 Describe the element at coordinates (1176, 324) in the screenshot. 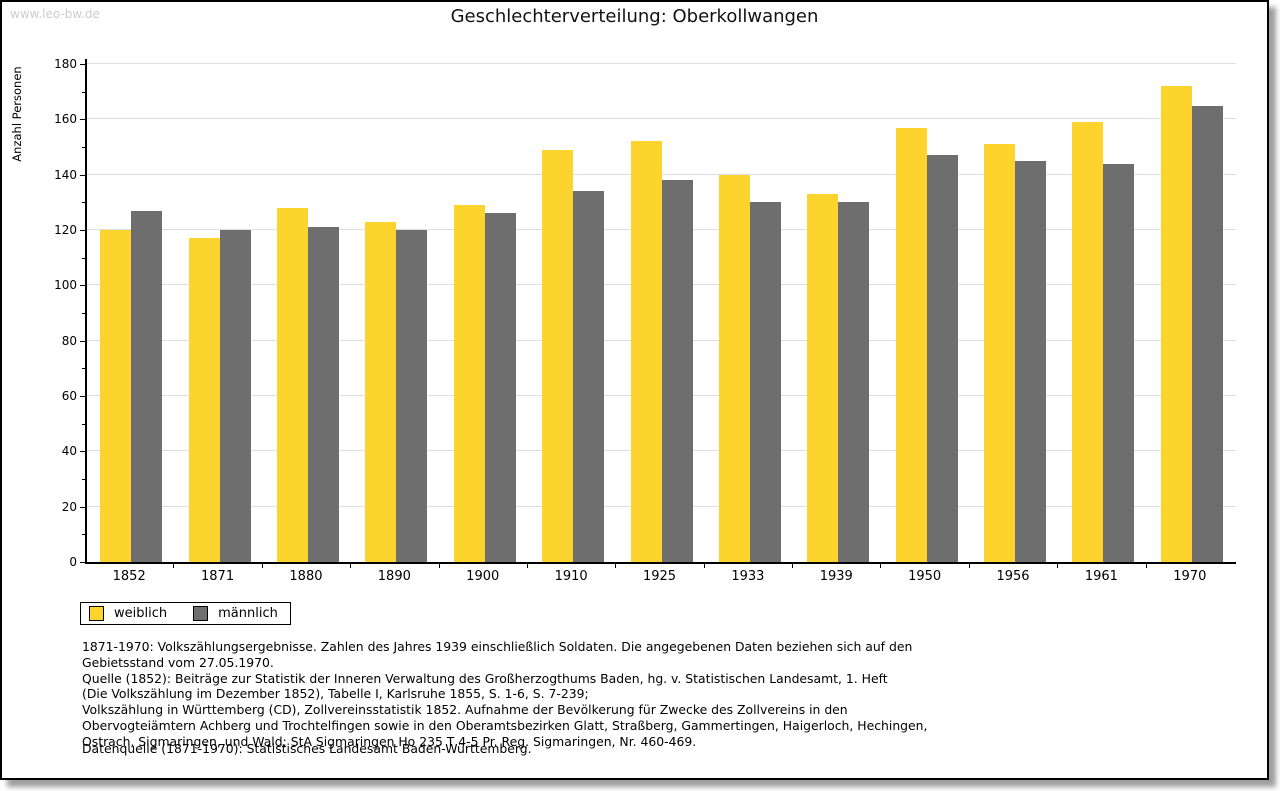

I see `bar-weiblich-1970` at that location.